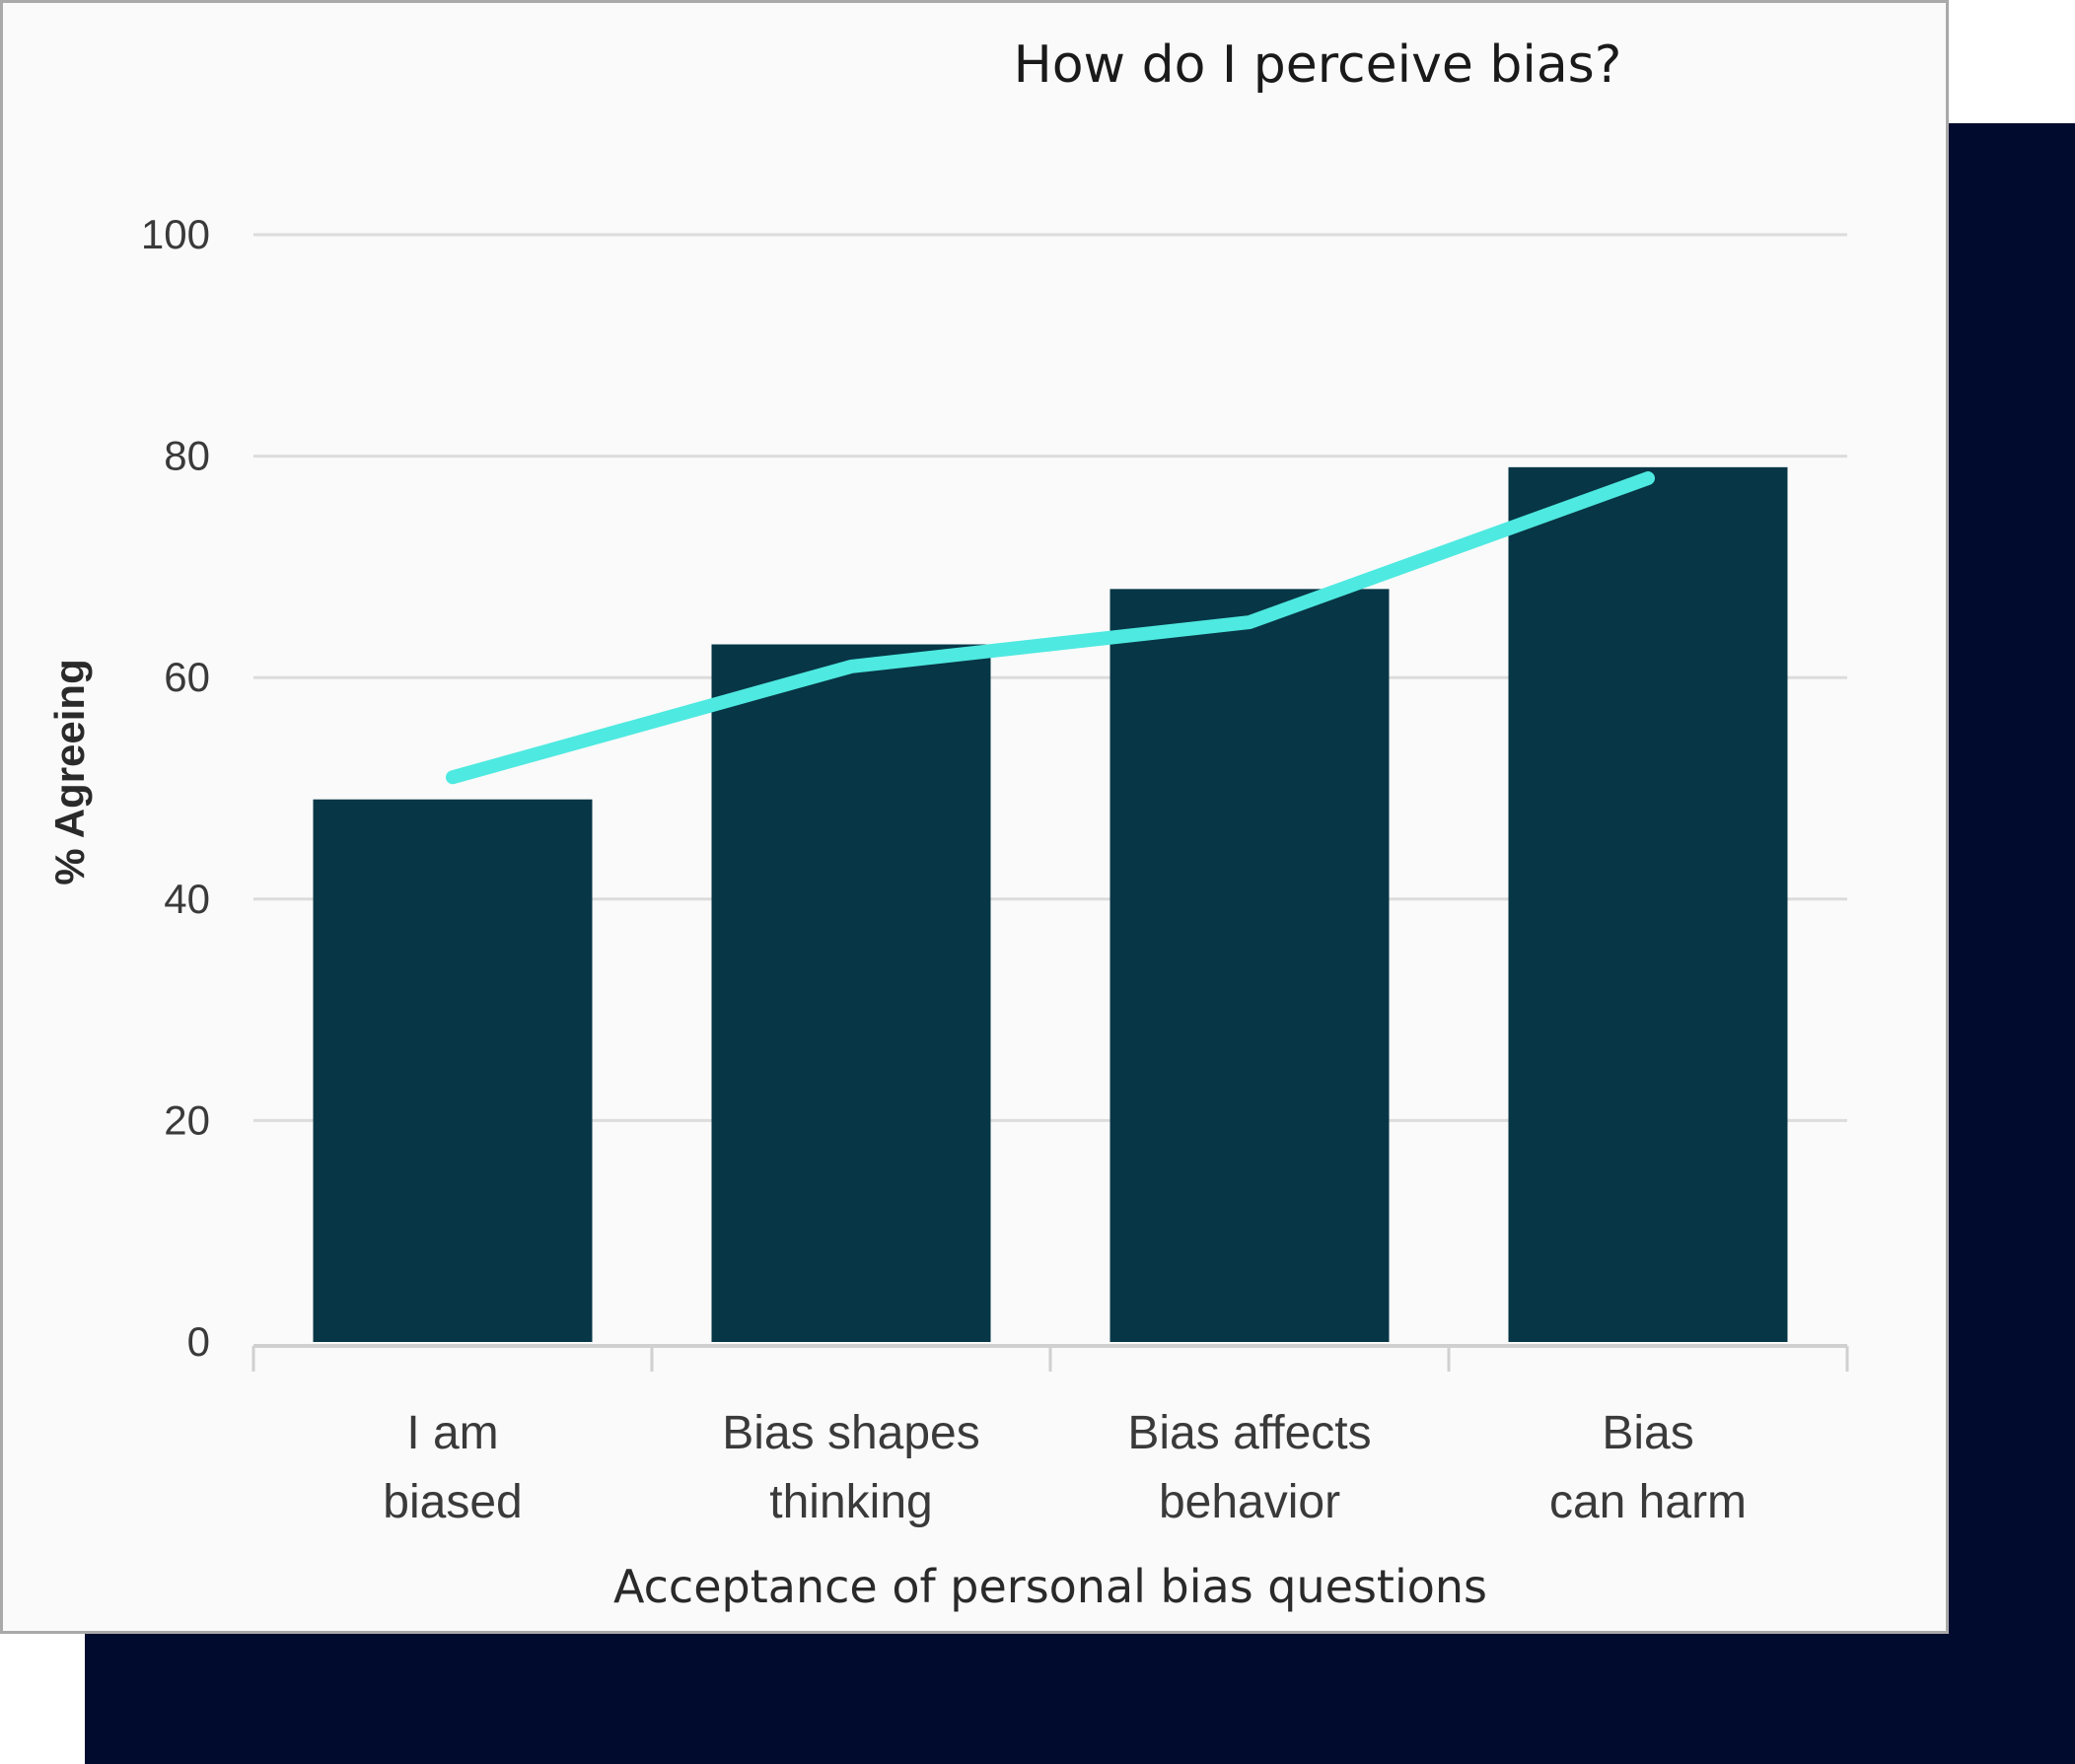  Describe the element at coordinates (1318, 65) in the screenshot. I see `chart-title: How do I perceive bias?` at that location.